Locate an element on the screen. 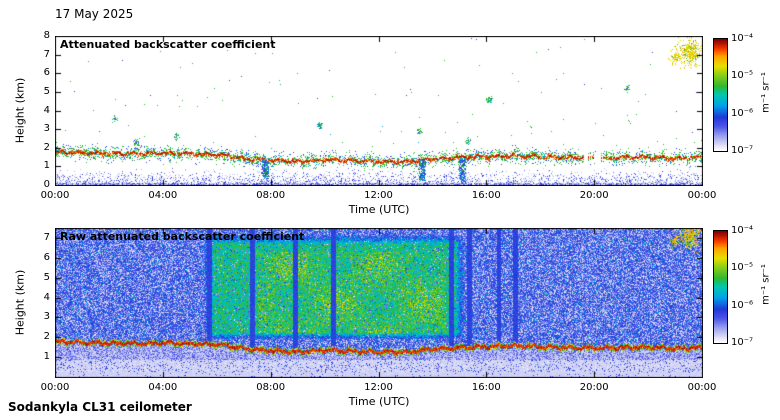 This screenshot has height=420, width=780. colorbar-tick-label-bottom: 10⁻⁶ is located at coordinates (742, 305).